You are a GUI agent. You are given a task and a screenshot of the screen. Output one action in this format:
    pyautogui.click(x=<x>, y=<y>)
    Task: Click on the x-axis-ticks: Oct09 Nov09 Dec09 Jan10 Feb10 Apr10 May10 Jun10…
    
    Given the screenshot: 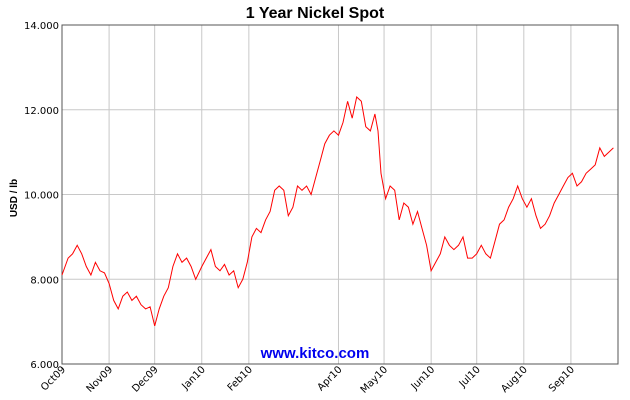 What is the action you would take?
    pyautogui.click(x=308, y=379)
    